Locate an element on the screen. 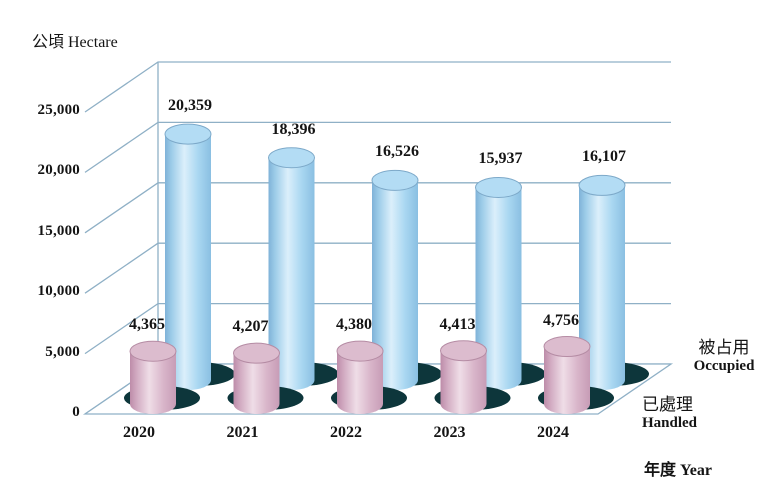 This screenshot has width=784, height=491. x-tick-2024: 2024 is located at coordinates (553, 432).